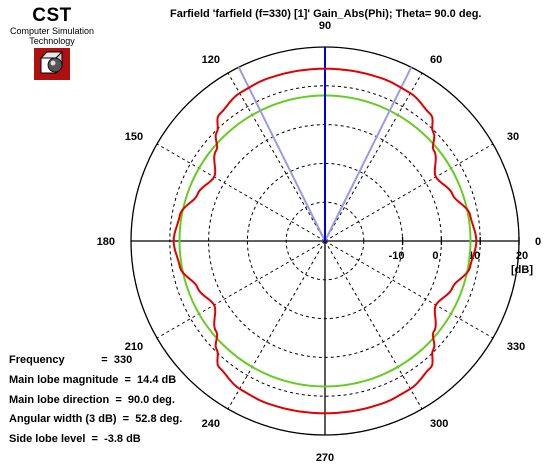 The width and height of the screenshot is (550, 465). What do you see at coordinates (538, 242) in the screenshot?
I see `angle-tick-label: 0` at bounding box center [538, 242].